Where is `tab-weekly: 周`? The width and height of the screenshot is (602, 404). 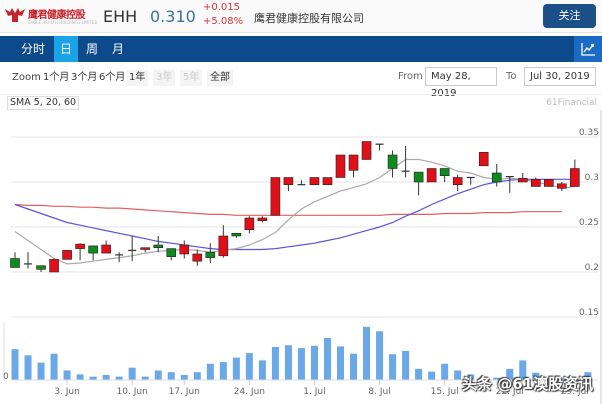 tab-weekly: 周 is located at coordinates (91, 49).